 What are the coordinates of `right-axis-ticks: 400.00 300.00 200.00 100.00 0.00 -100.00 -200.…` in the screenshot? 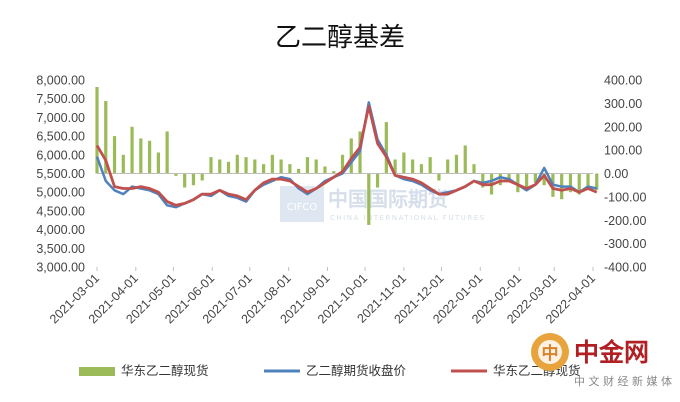 It's located at (625, 174).